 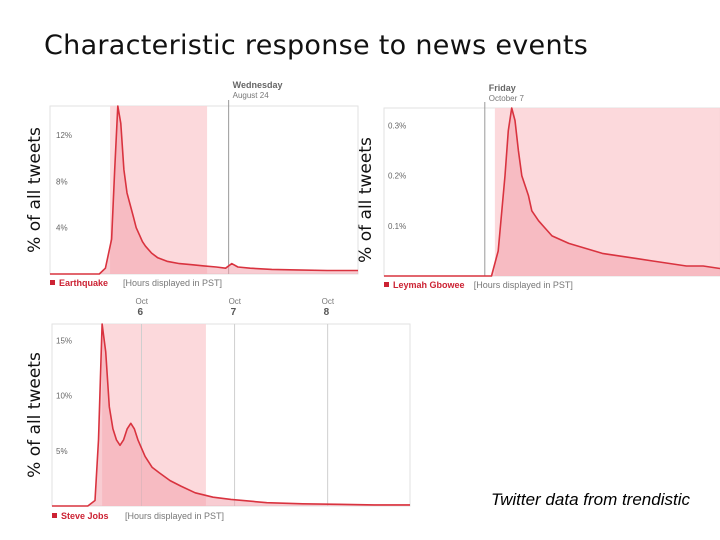 What do you see at coordinates (258, 85) in the screenshot?
I see `day-label: Wednesday` at bounding box center [258, 85].